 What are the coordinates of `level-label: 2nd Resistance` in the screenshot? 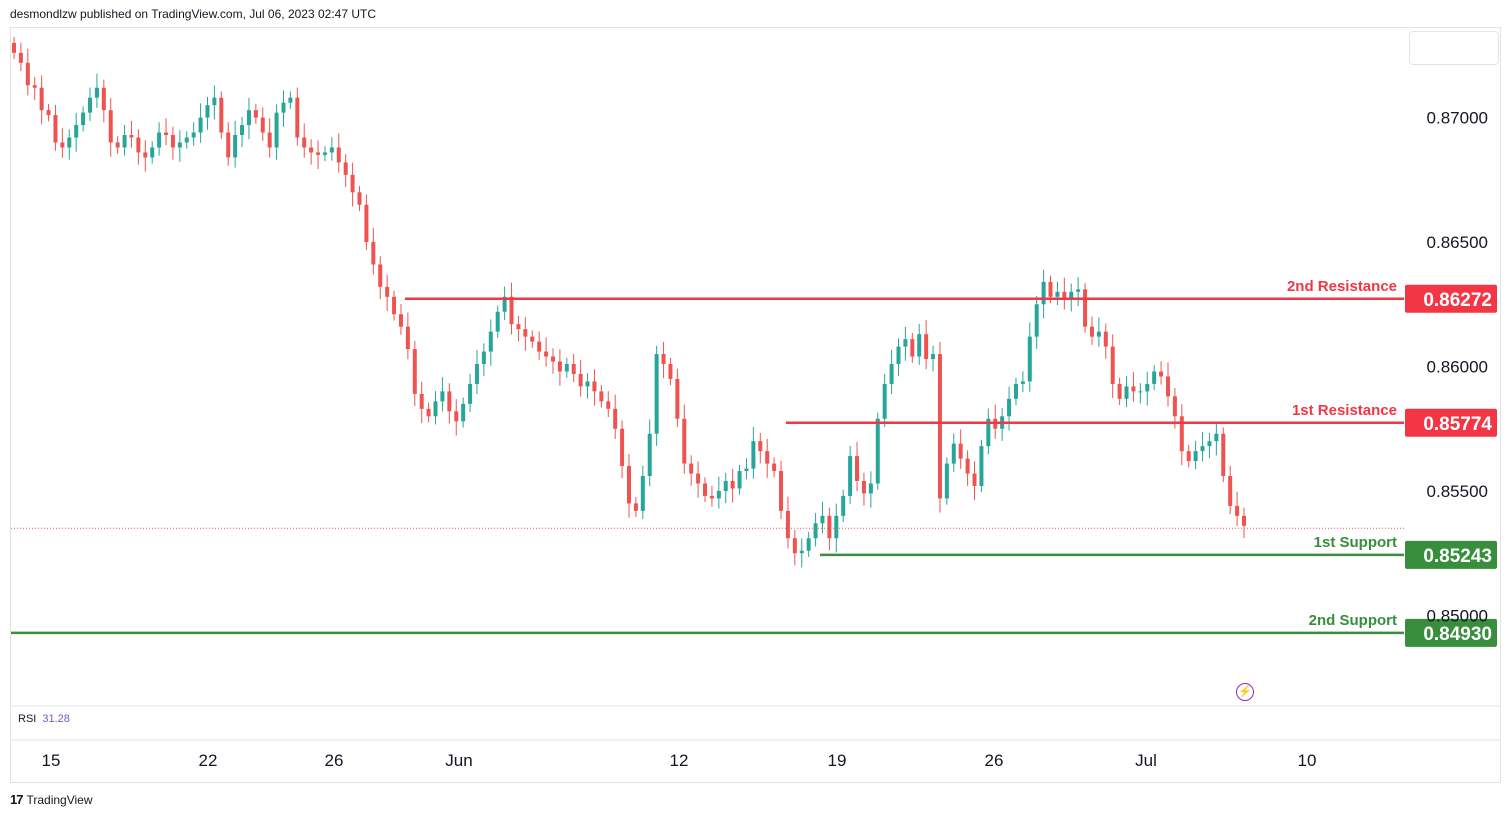 It's located at (1342, 286).